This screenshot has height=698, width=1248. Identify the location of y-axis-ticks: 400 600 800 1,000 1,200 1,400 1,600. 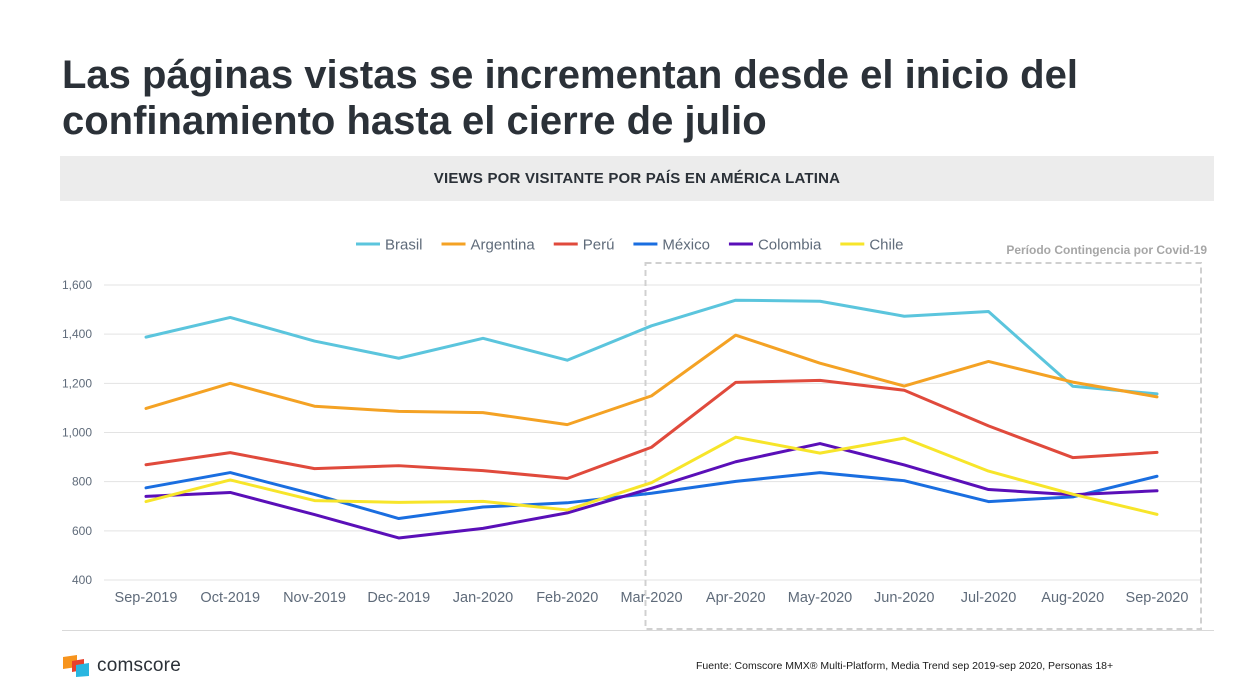
(77, 432).